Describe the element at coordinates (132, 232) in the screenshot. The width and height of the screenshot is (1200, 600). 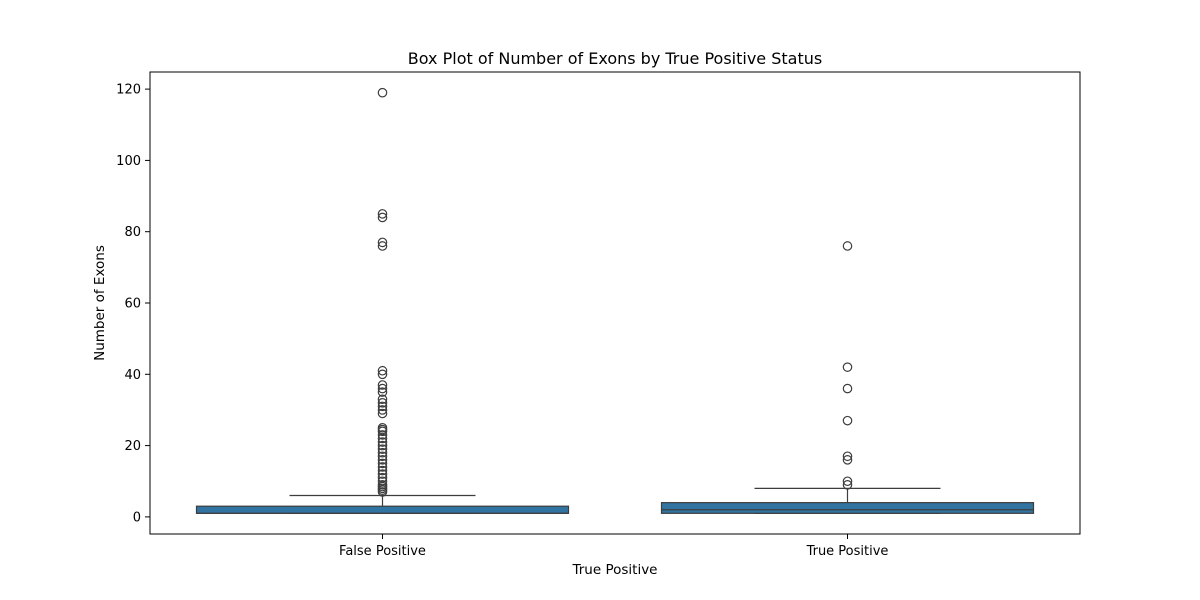
I see `y-tick-label: 80` at that location.